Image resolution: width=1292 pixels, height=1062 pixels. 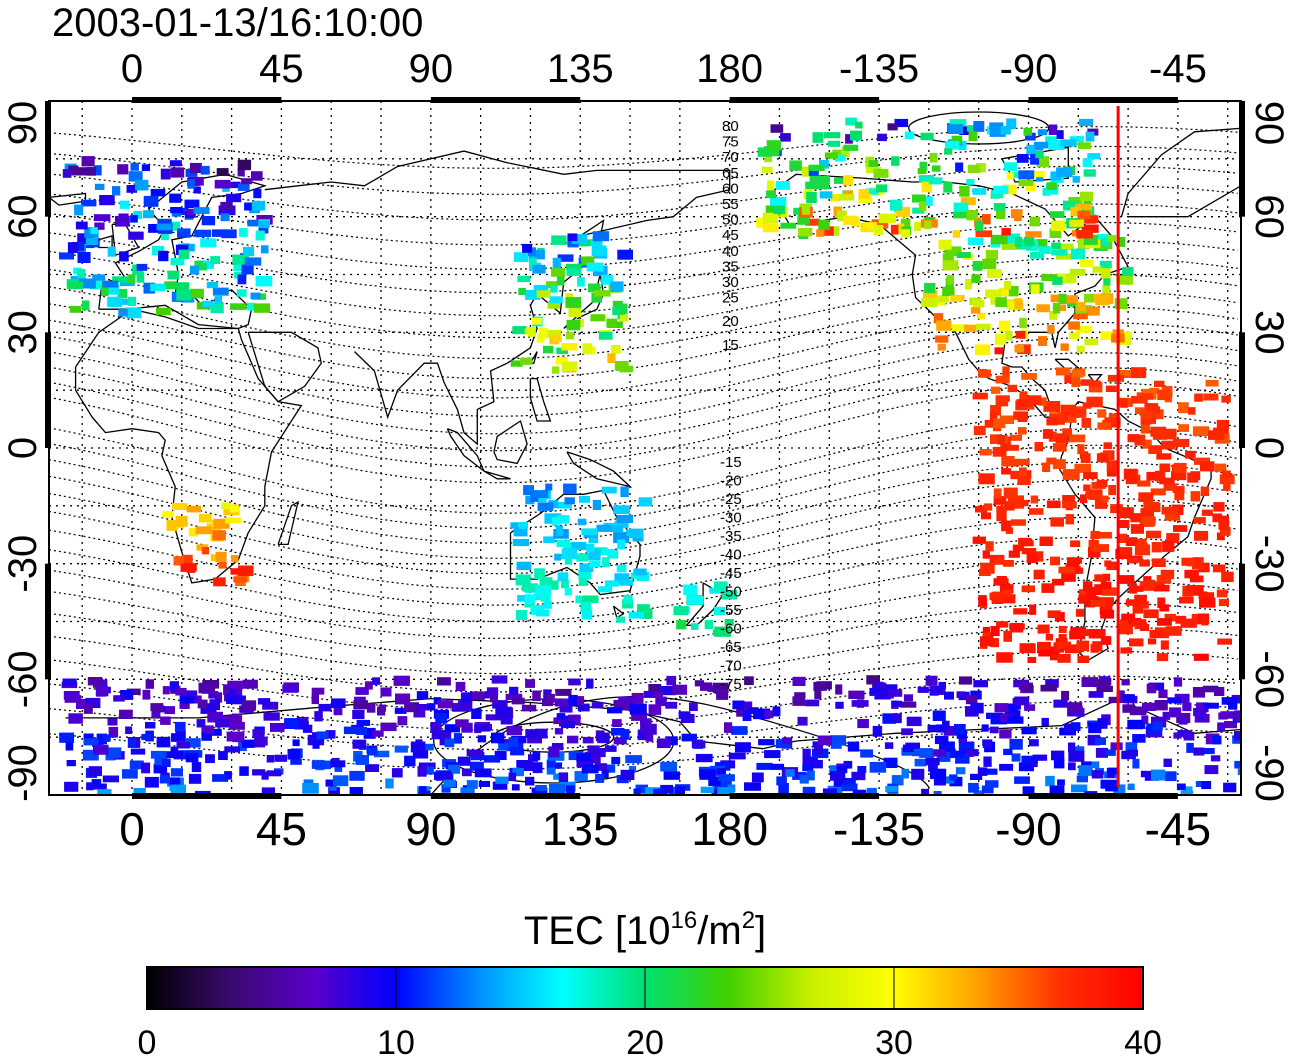 I want to click on colorbar-title-prefix: TEC [10, so click(x=597, y=931).